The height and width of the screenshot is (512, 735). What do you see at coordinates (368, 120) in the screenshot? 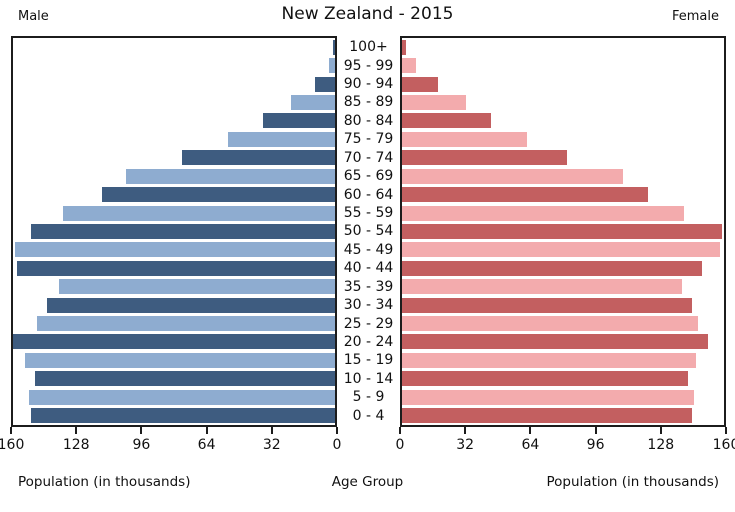
I see `age-group-label: 80 - 84` at bounding box center [368, 120].